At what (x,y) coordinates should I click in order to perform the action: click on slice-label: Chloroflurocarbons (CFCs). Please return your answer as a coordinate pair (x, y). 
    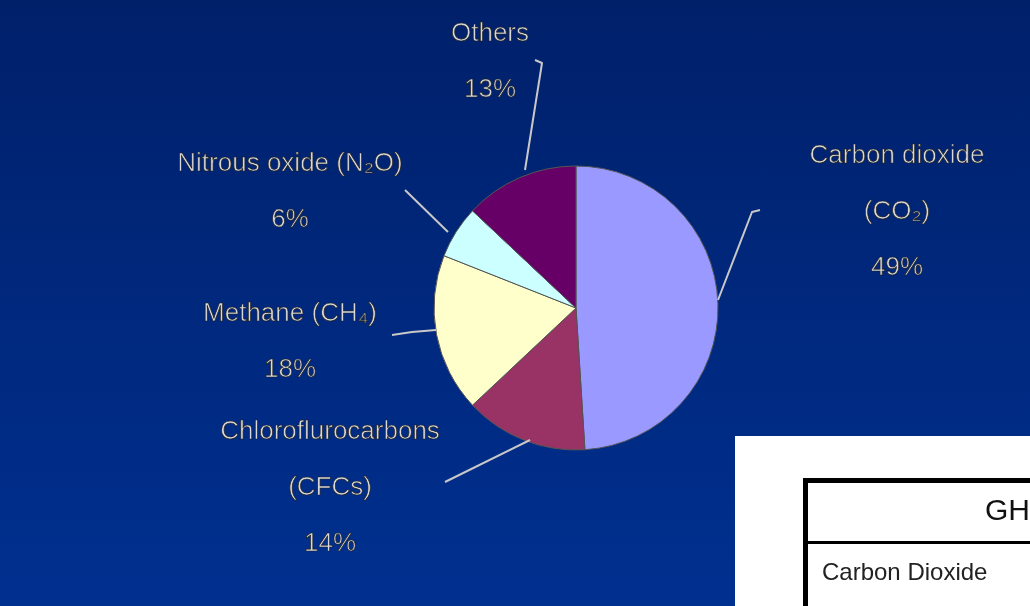
    Looking at the image, I should click on (330, 458).